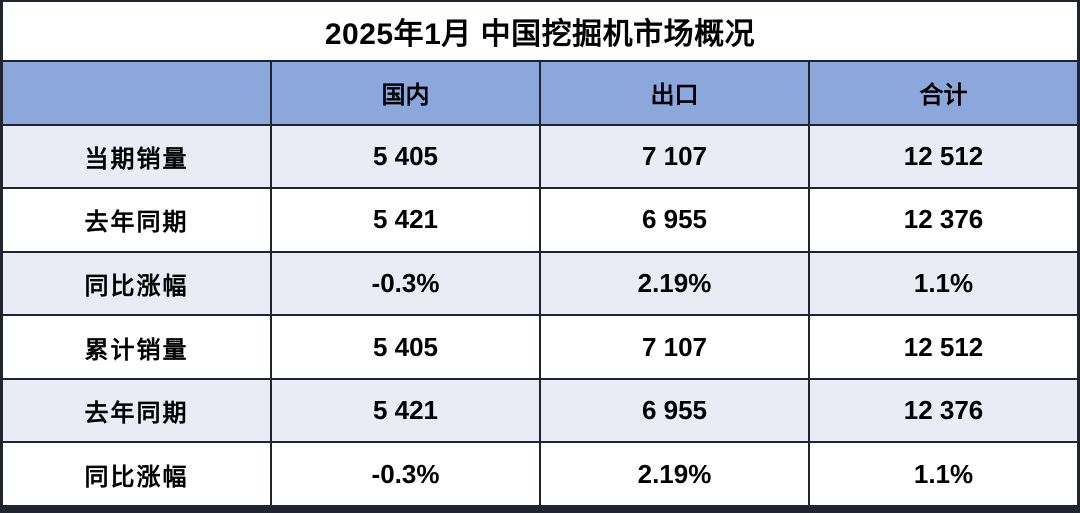  Describe the element at coordinates (137, 93) in the screenshot. I see `header-cell-empty` at that location.